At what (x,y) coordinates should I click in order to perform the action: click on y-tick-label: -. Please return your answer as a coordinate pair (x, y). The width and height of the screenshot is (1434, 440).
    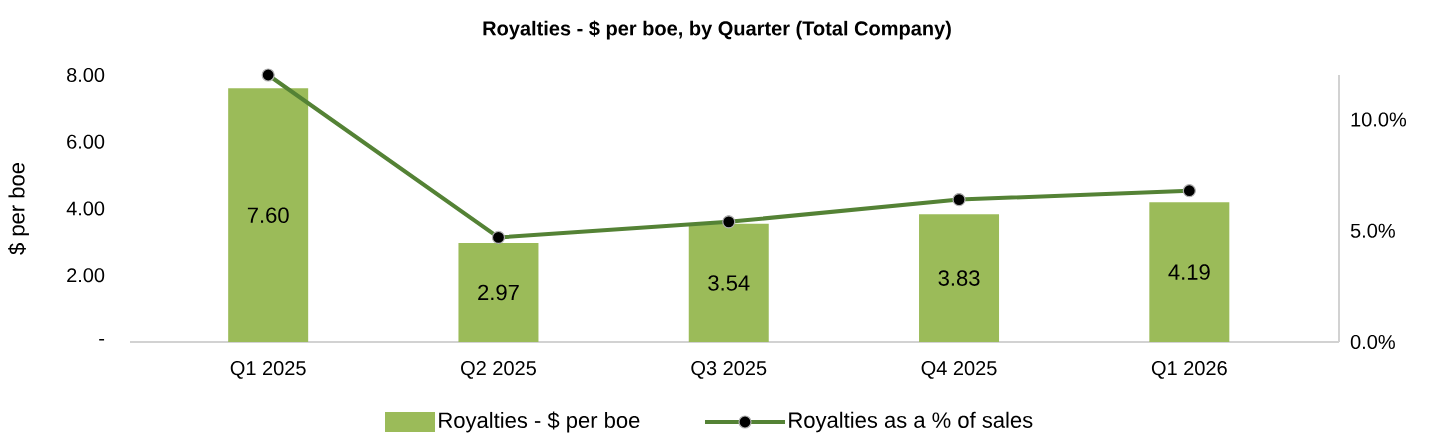
    Looking at the image, I should click on (102, 339).